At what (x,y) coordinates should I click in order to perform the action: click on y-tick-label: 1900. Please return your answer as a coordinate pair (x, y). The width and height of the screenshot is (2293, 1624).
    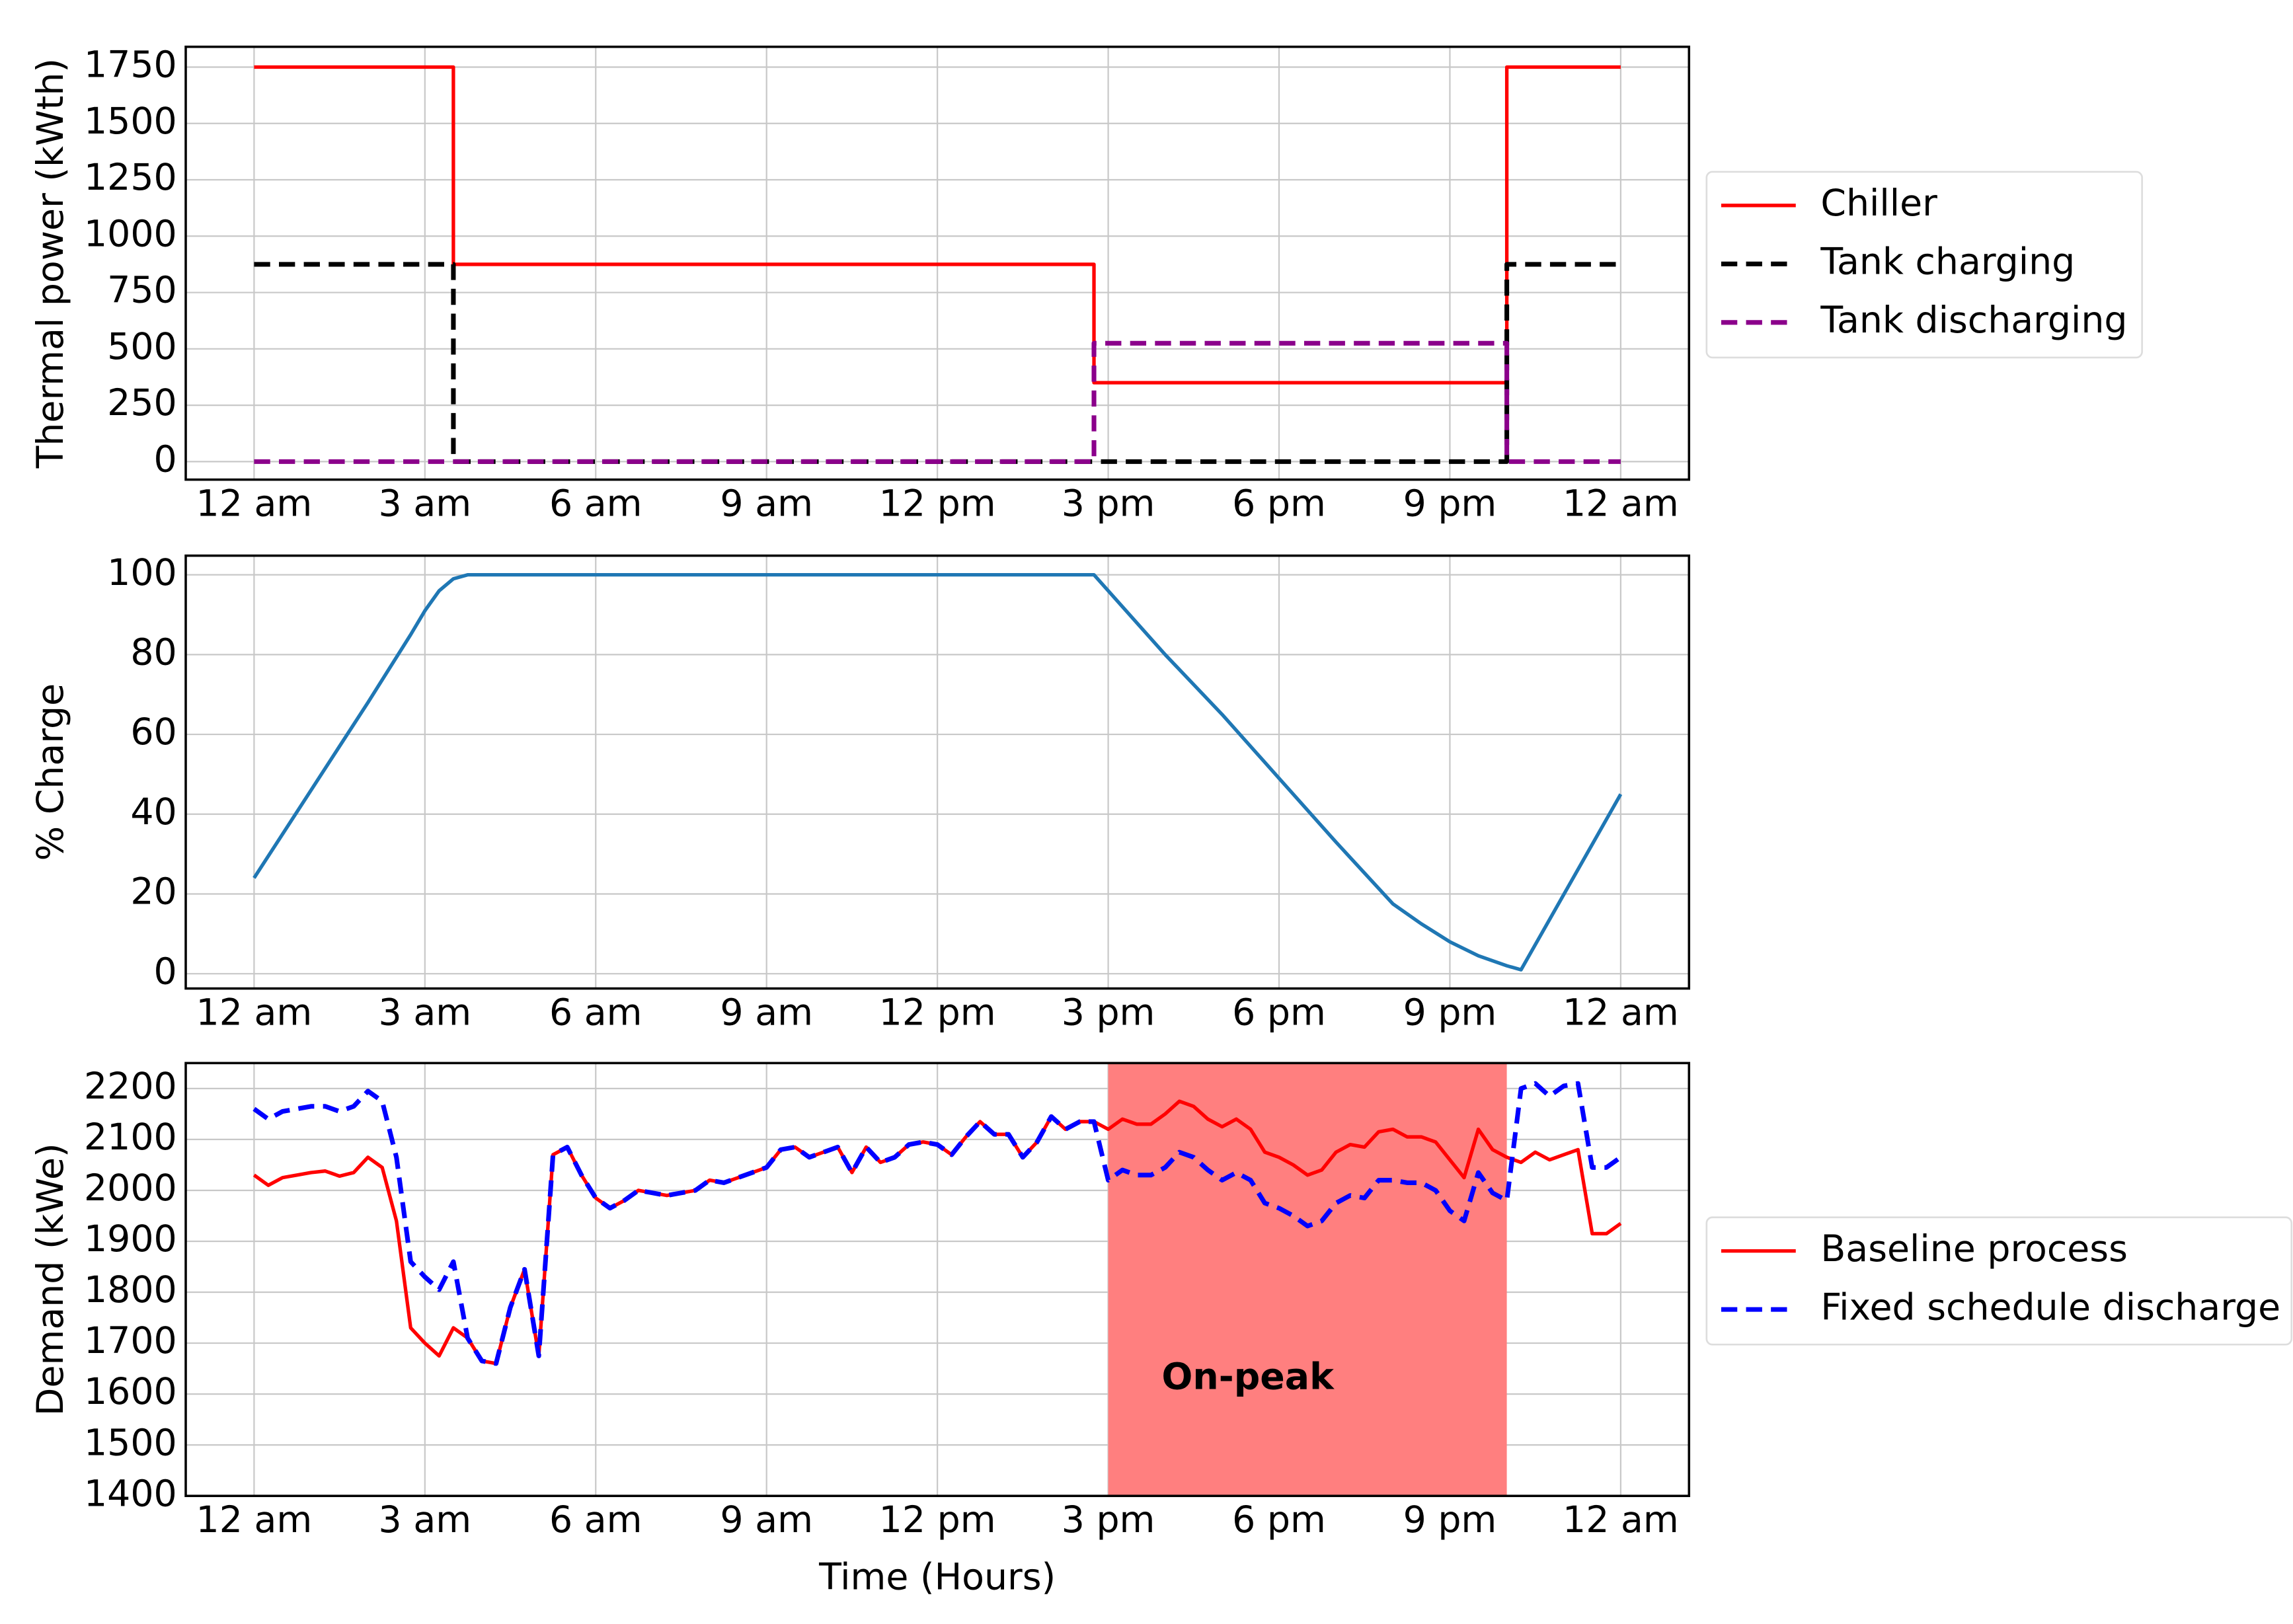
    Looking at the image, I should click on (130, 1239).